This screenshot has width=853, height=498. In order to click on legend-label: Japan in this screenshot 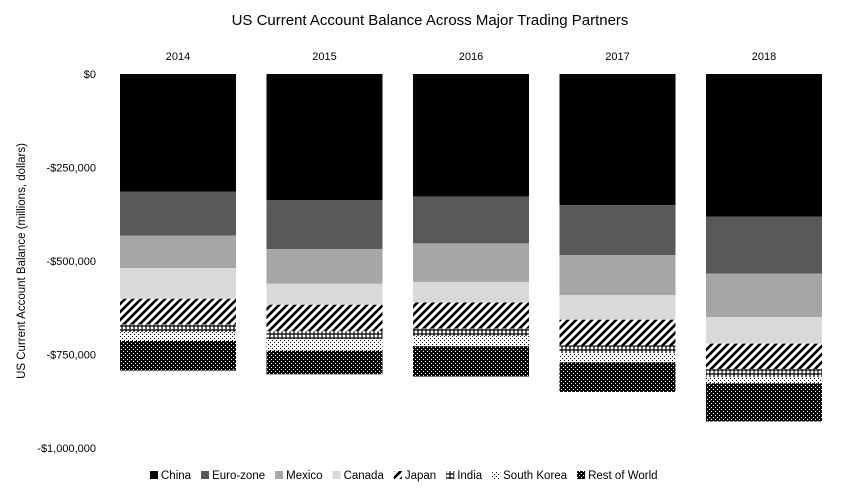, I will do `click(420, 476)`.